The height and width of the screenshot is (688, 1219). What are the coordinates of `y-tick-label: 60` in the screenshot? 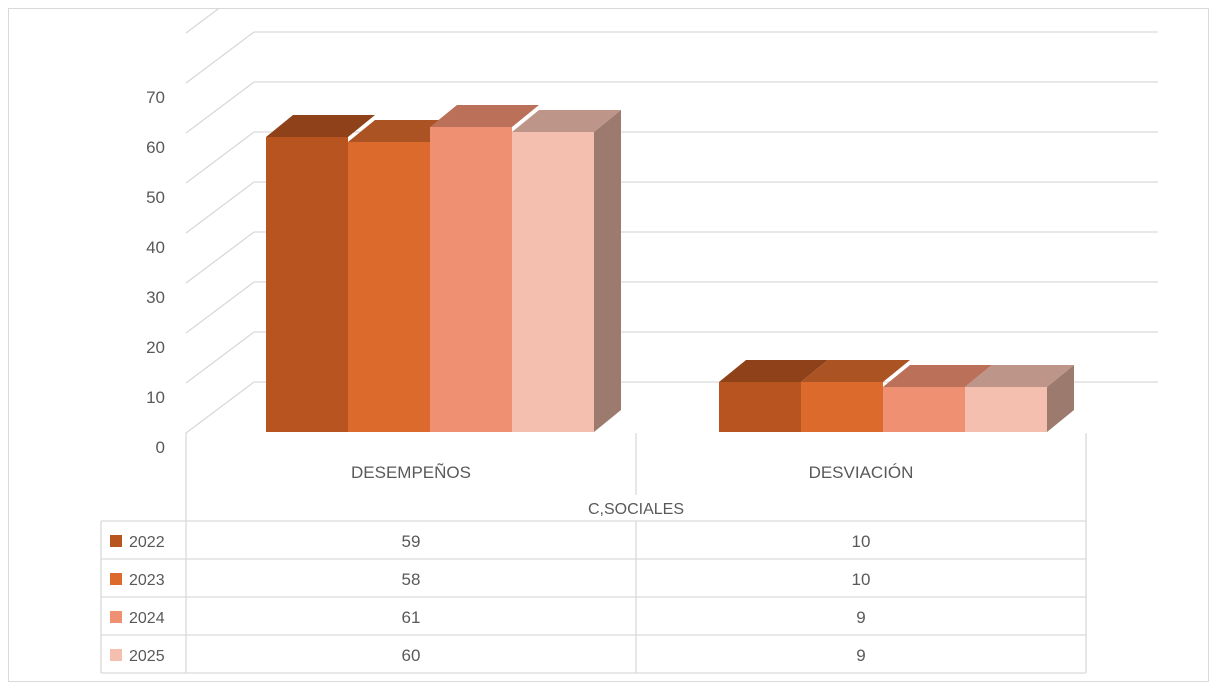 It's located at (155, 147).